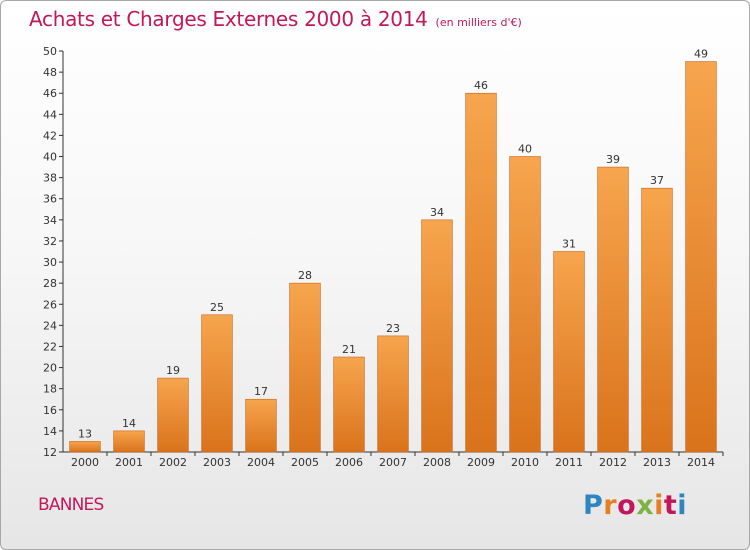 The height and width of the screenshot is (550, 750). I want to click on logo-letter: P, so click(593, 505).